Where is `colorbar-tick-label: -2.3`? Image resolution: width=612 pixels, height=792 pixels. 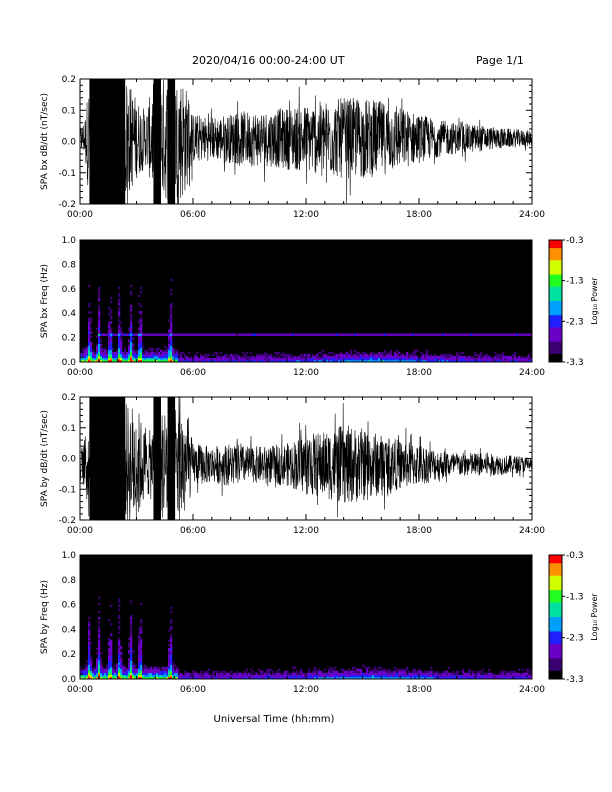 colorbar-tick-label: -2.3 is located at coordinates (575, 322).